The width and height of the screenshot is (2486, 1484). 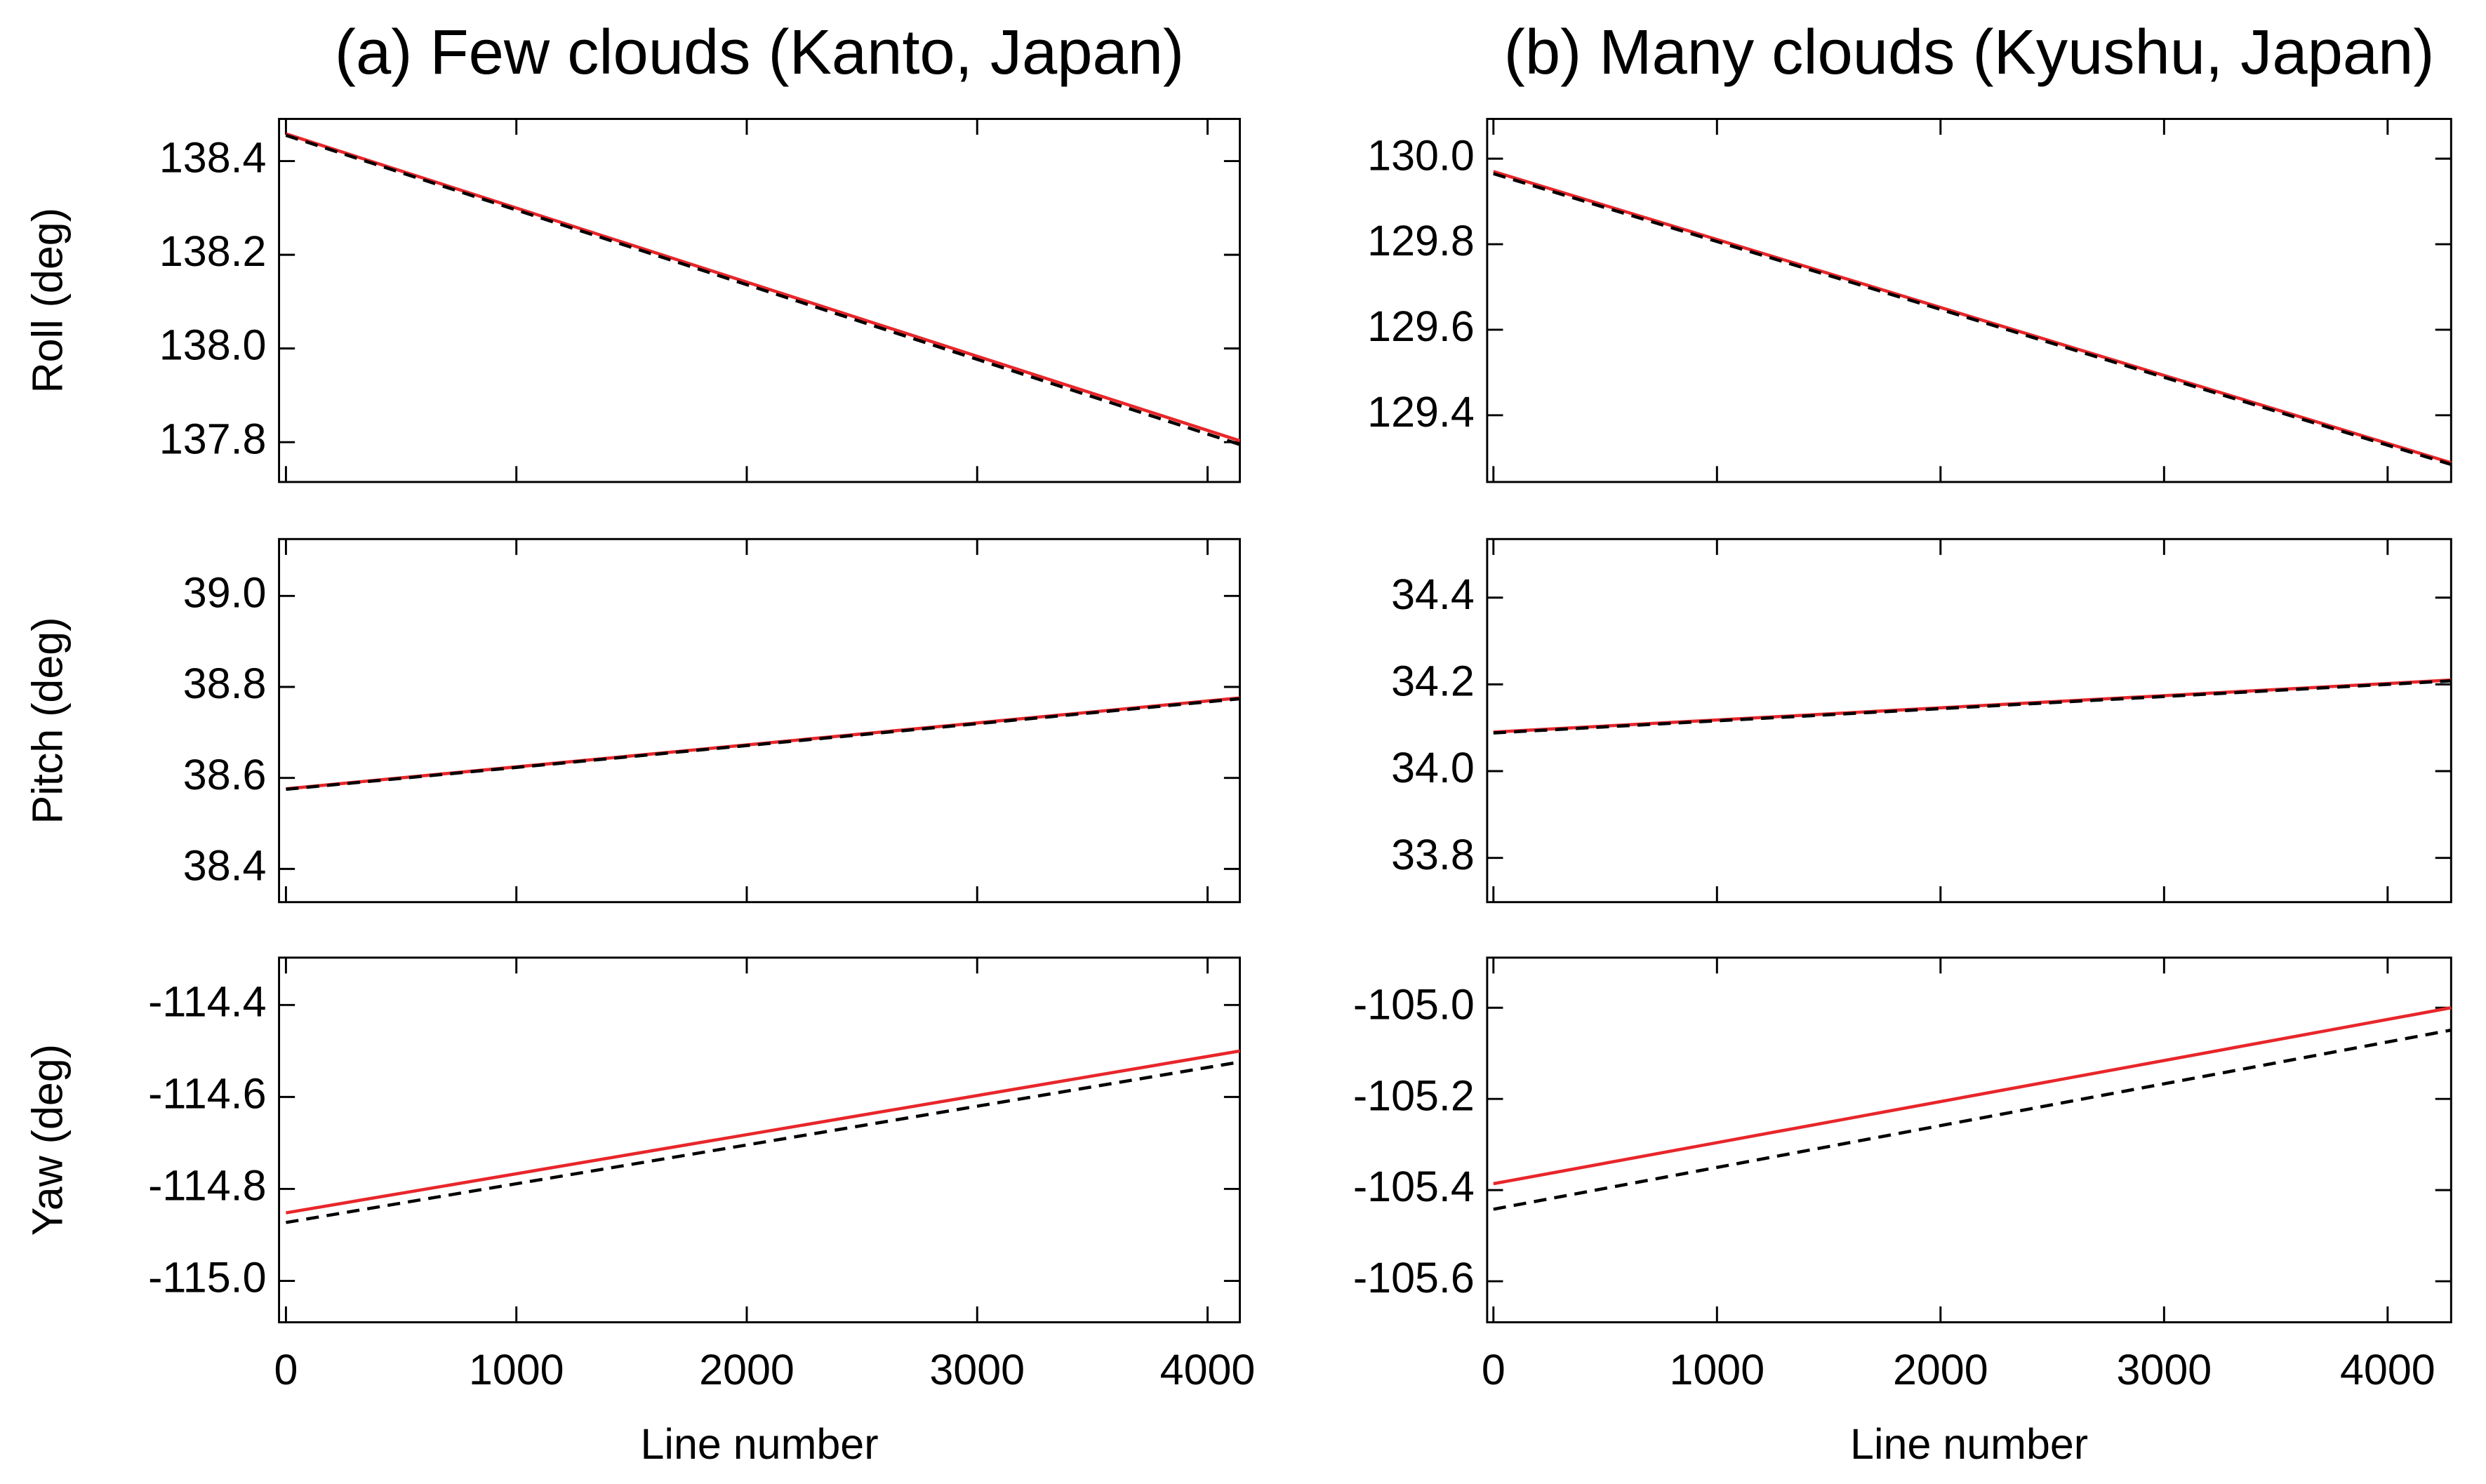 I want to click on panel-title: (a) Few clouds (Kanto, Japan), so click(x=759, y=52).